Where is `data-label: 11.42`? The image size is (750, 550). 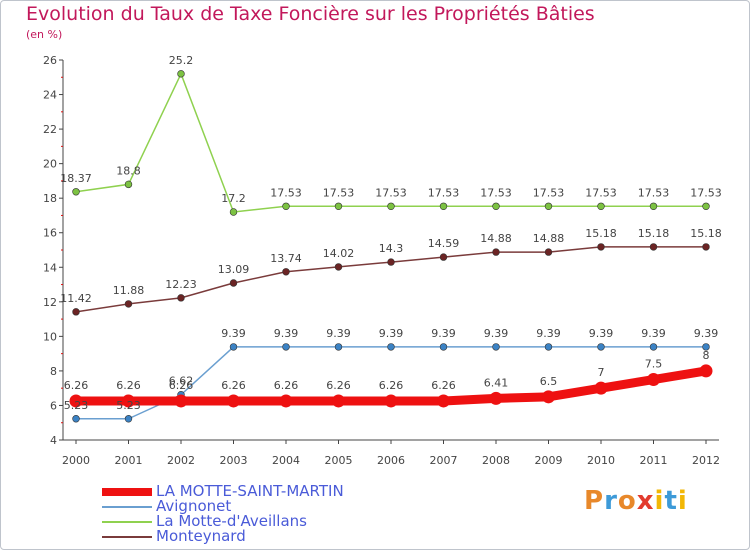
data-label: 11.42 is located at coordinates (76, 298).